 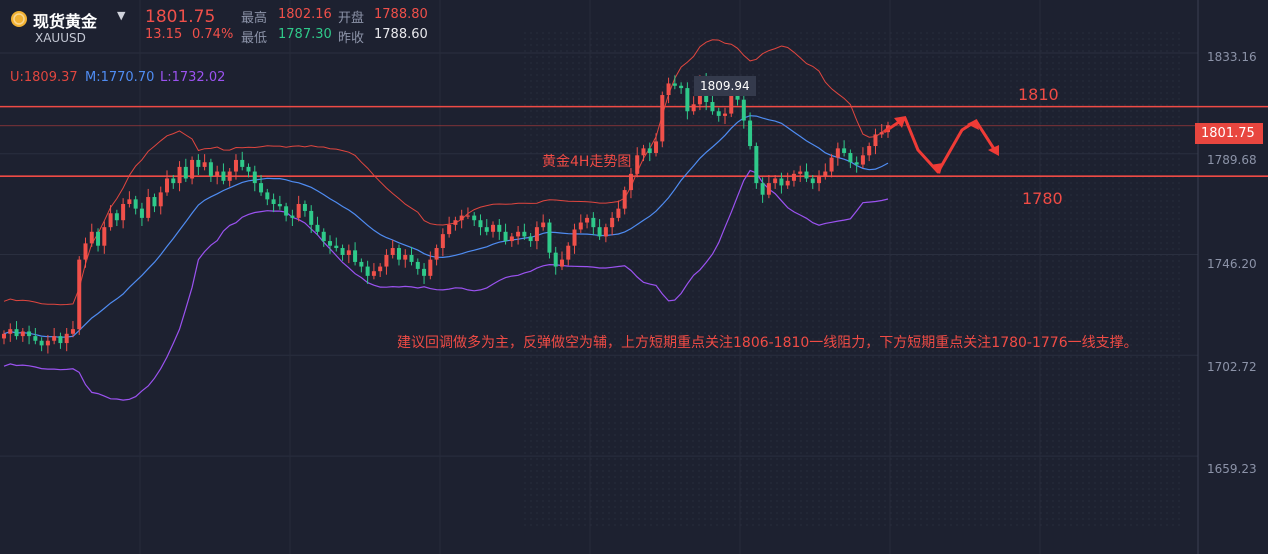 What do you see at coordinates (254, 18) in the screenshot?
I see `high-label: 最高` at bounding box center [254, 18].